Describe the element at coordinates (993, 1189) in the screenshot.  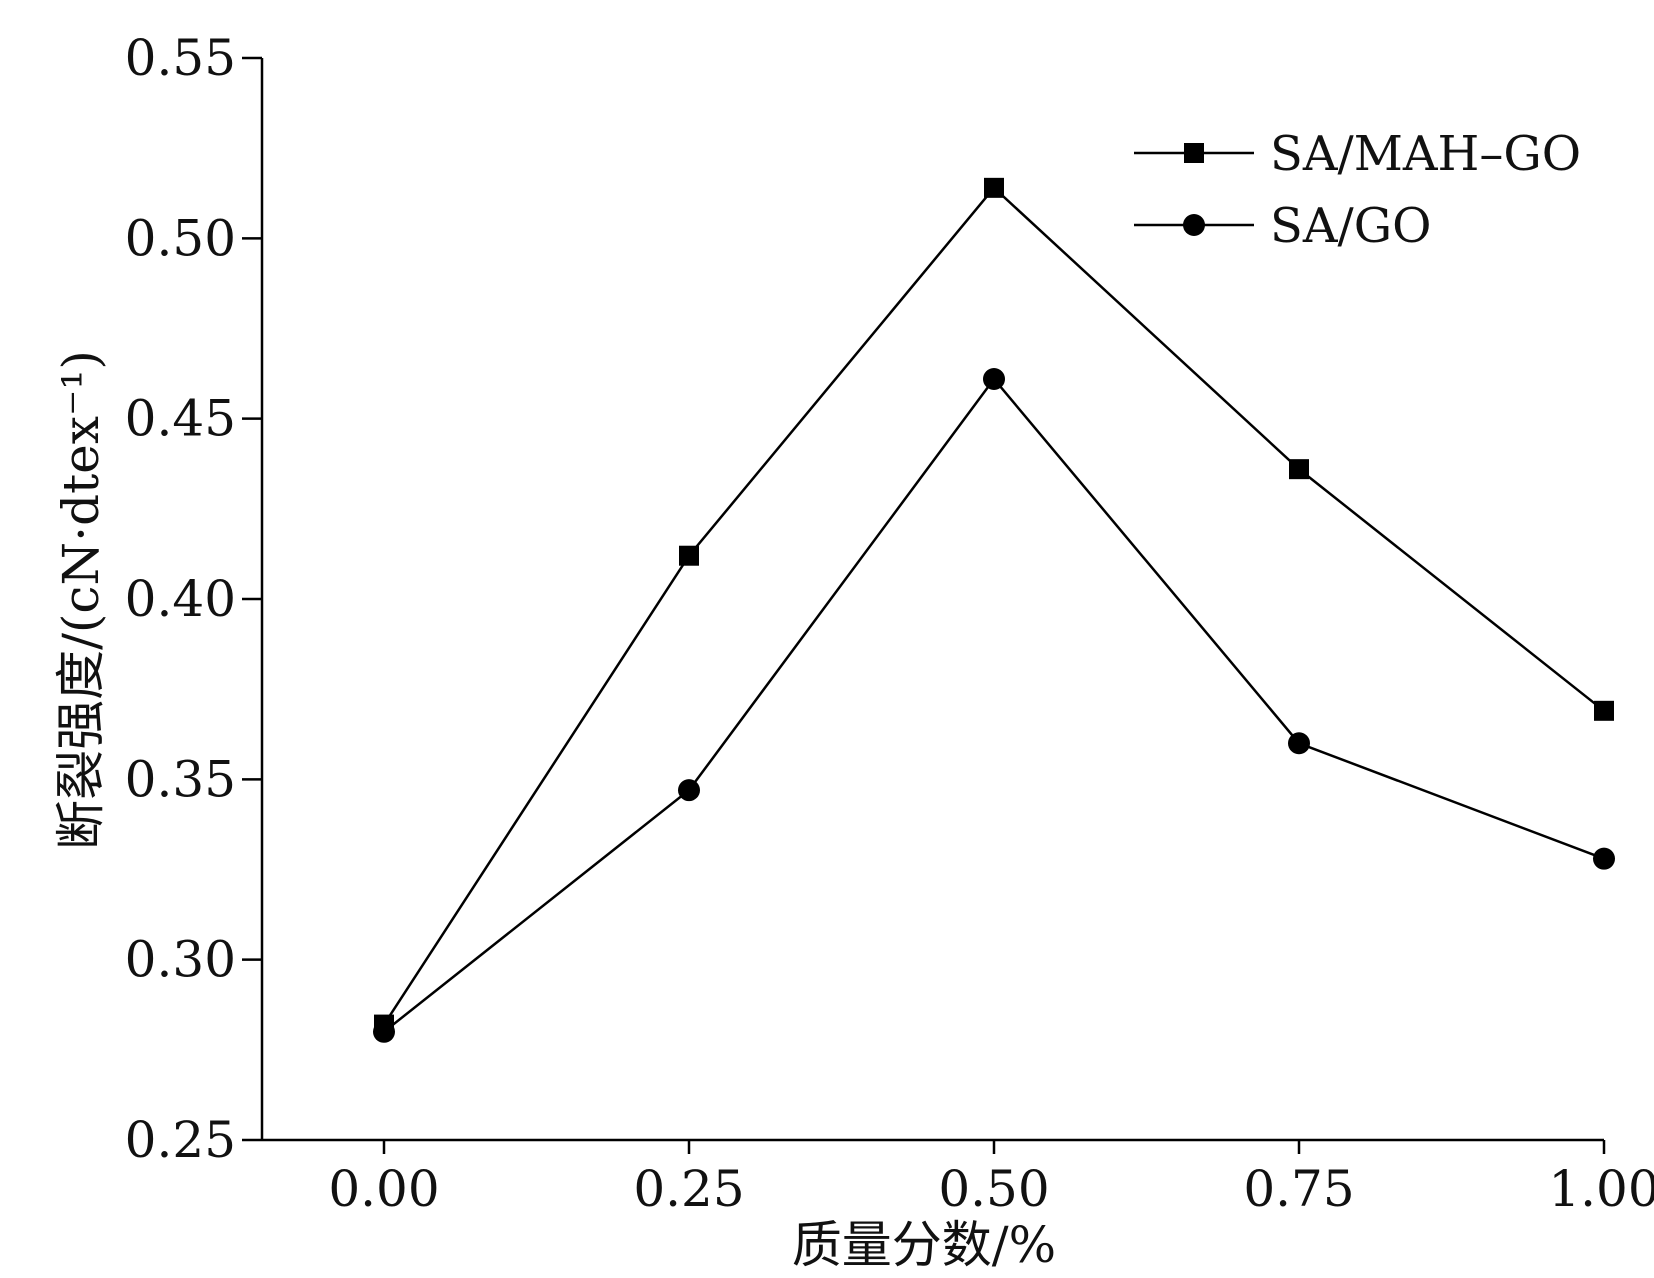
I see `x-tick-label: 0.50` at that location.